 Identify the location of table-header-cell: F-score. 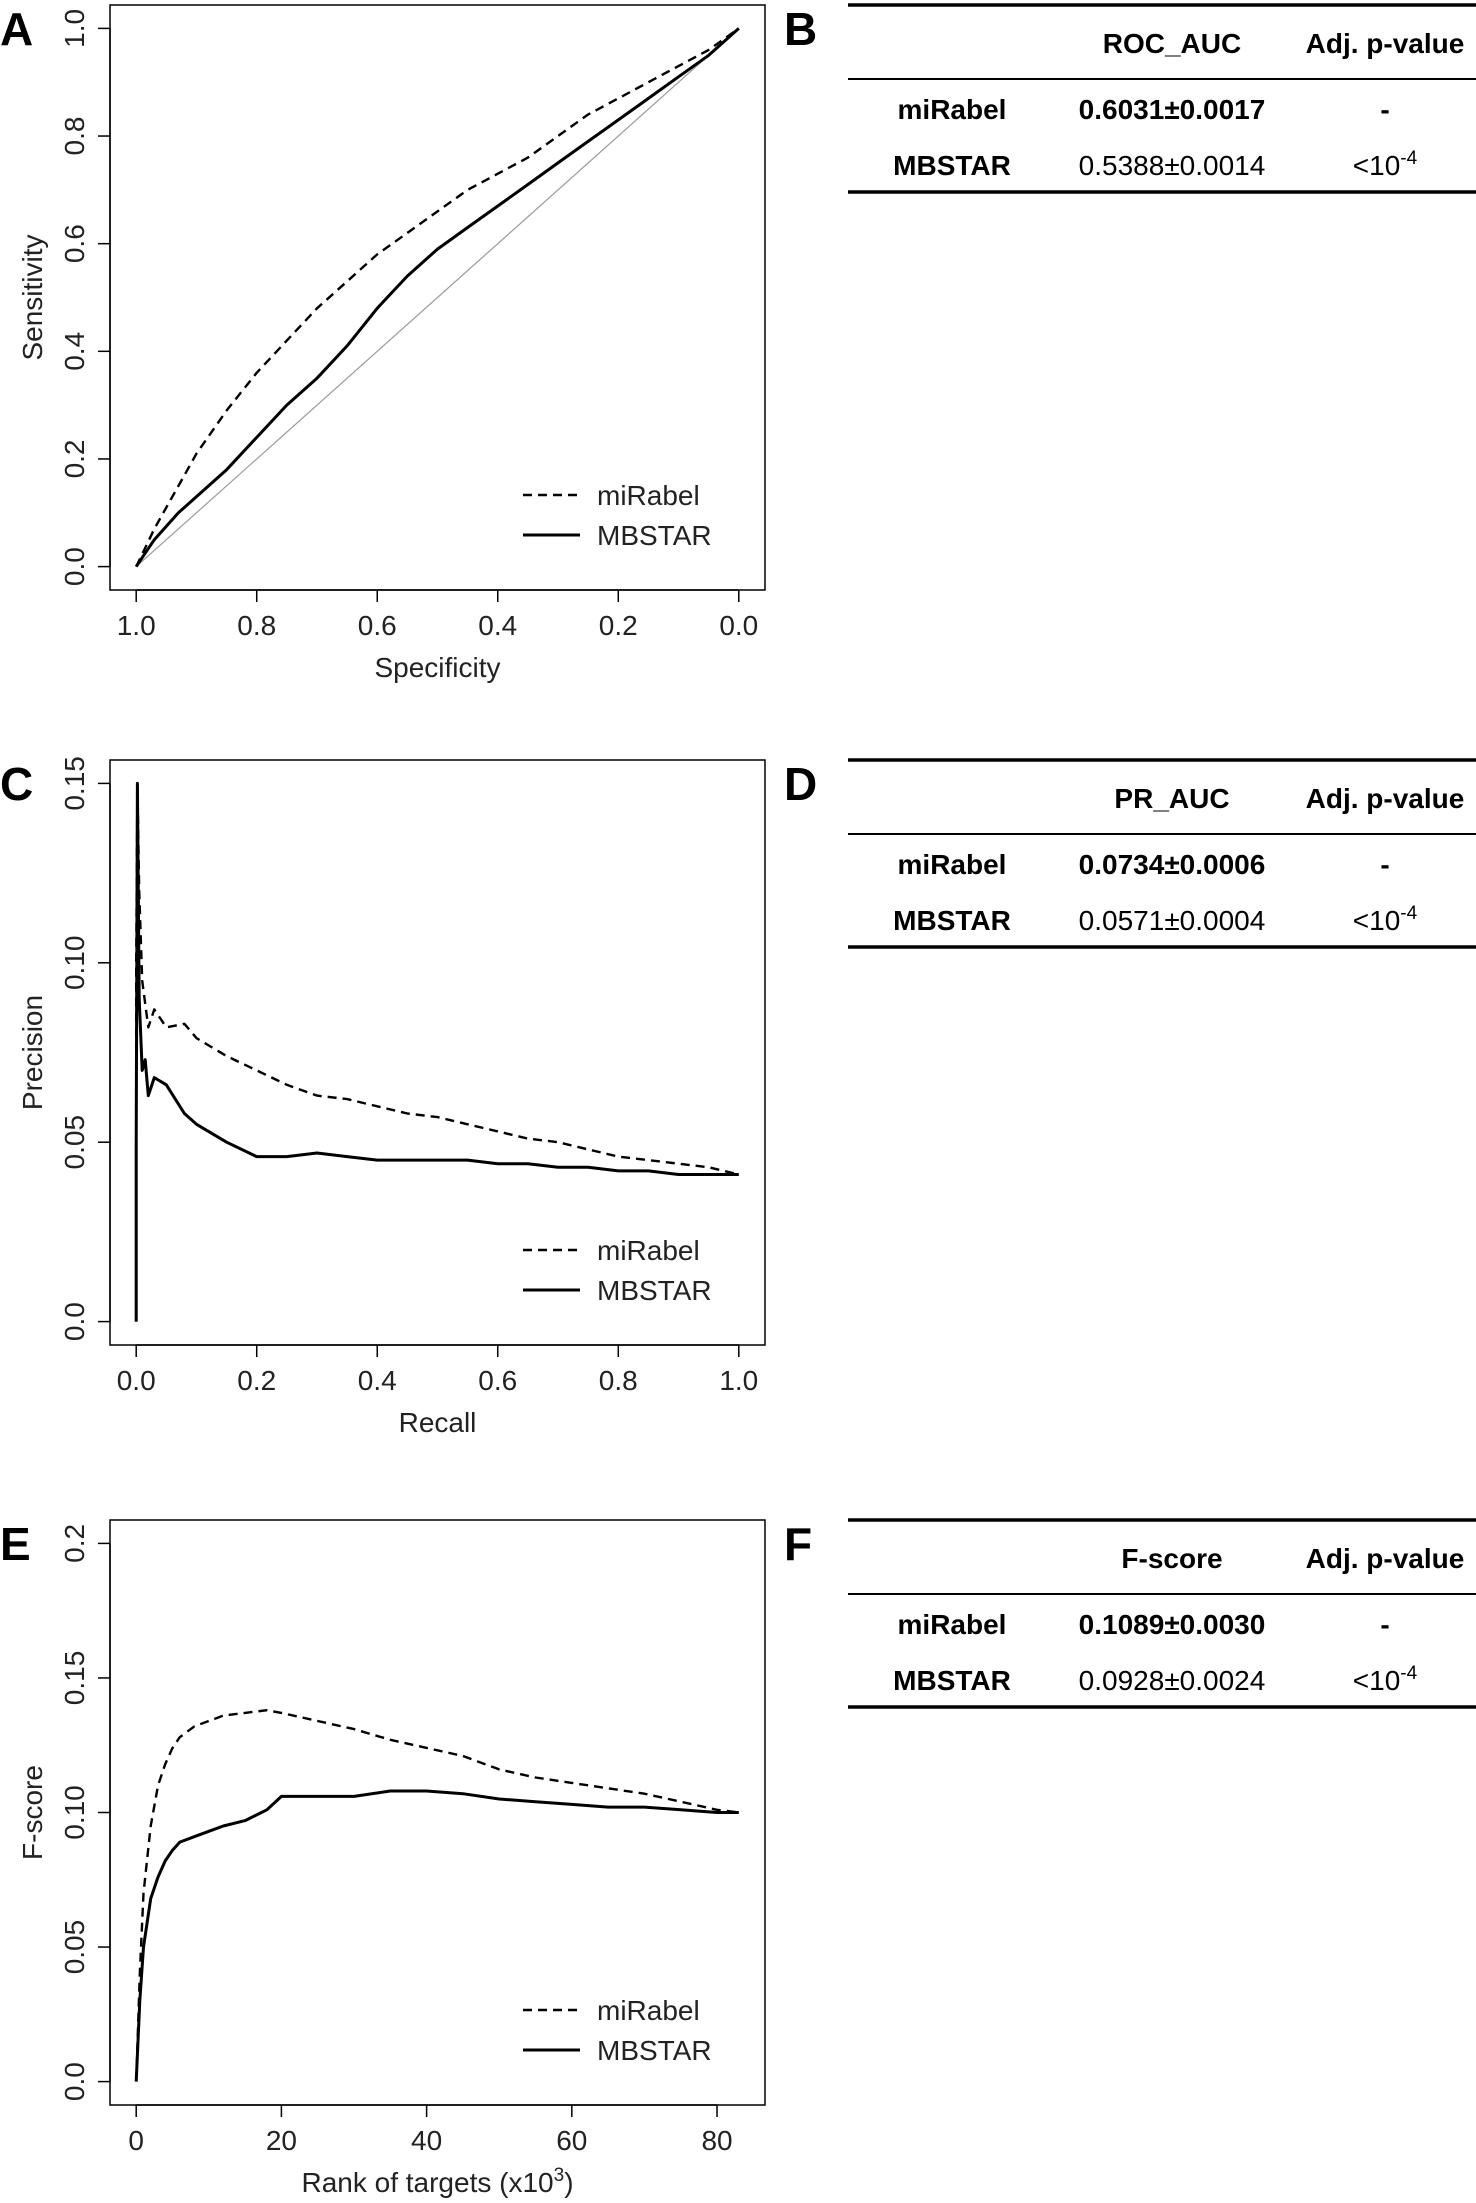
(1171, 1558).